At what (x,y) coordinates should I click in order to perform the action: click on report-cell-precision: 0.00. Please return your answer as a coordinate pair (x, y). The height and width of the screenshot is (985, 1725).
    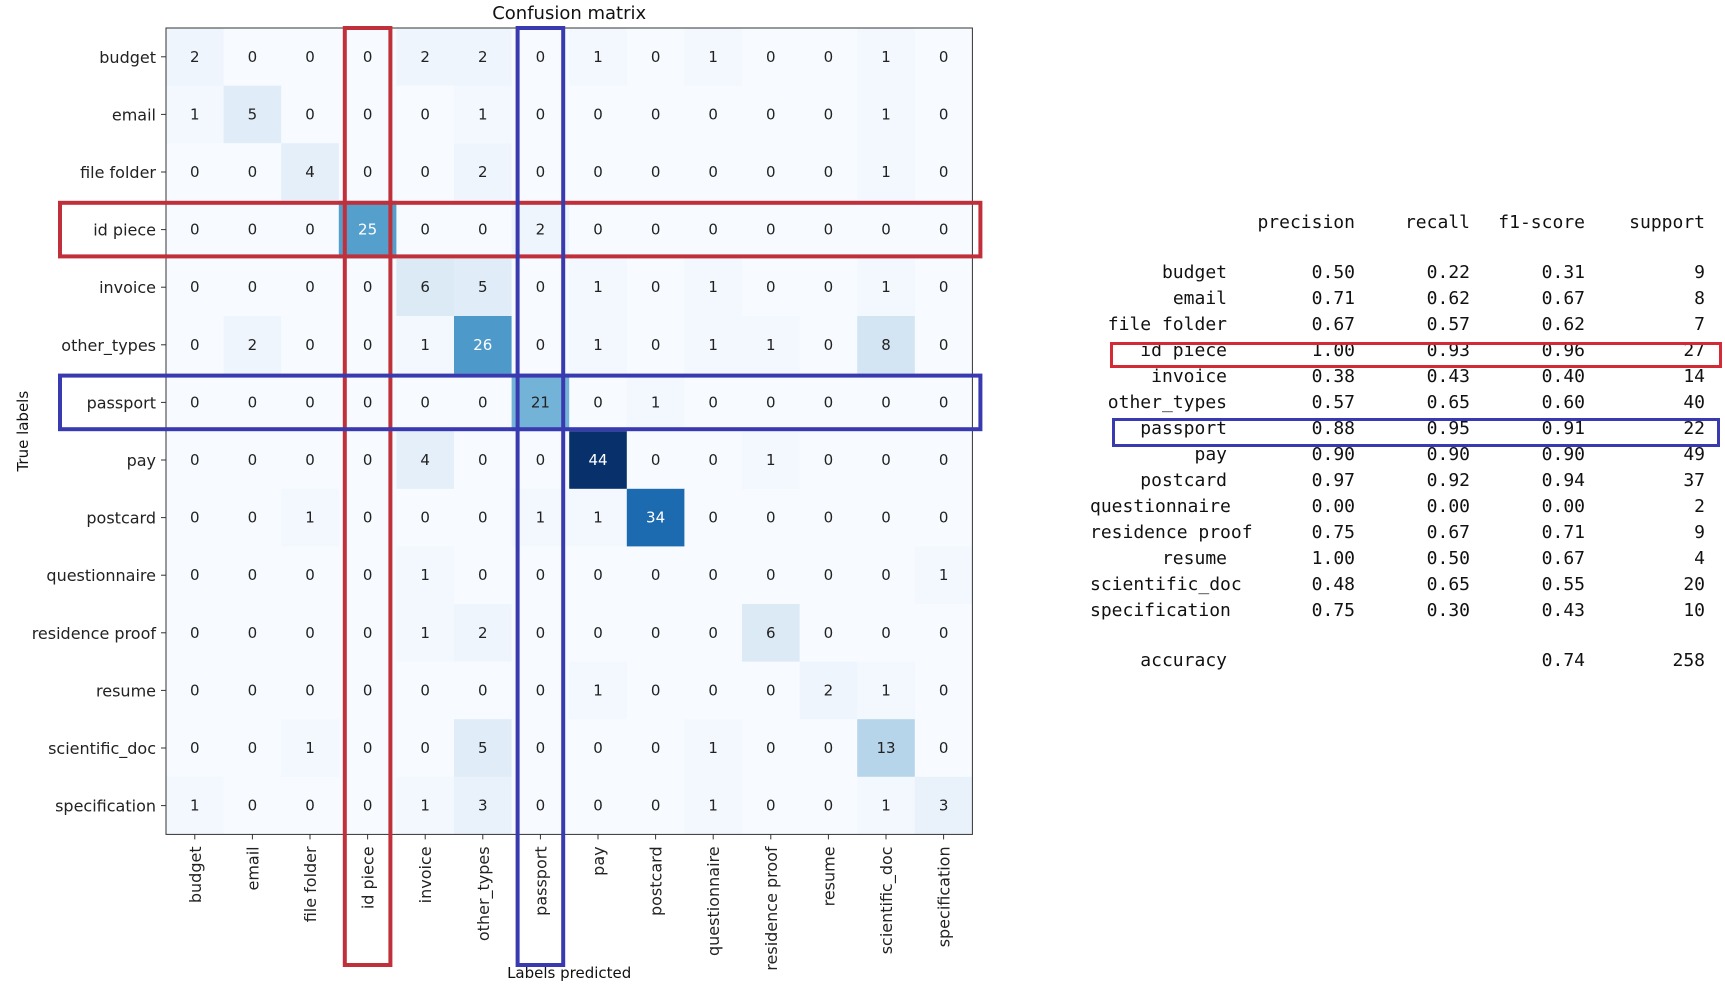
    Looking at the image, I should click on (1333, 506).